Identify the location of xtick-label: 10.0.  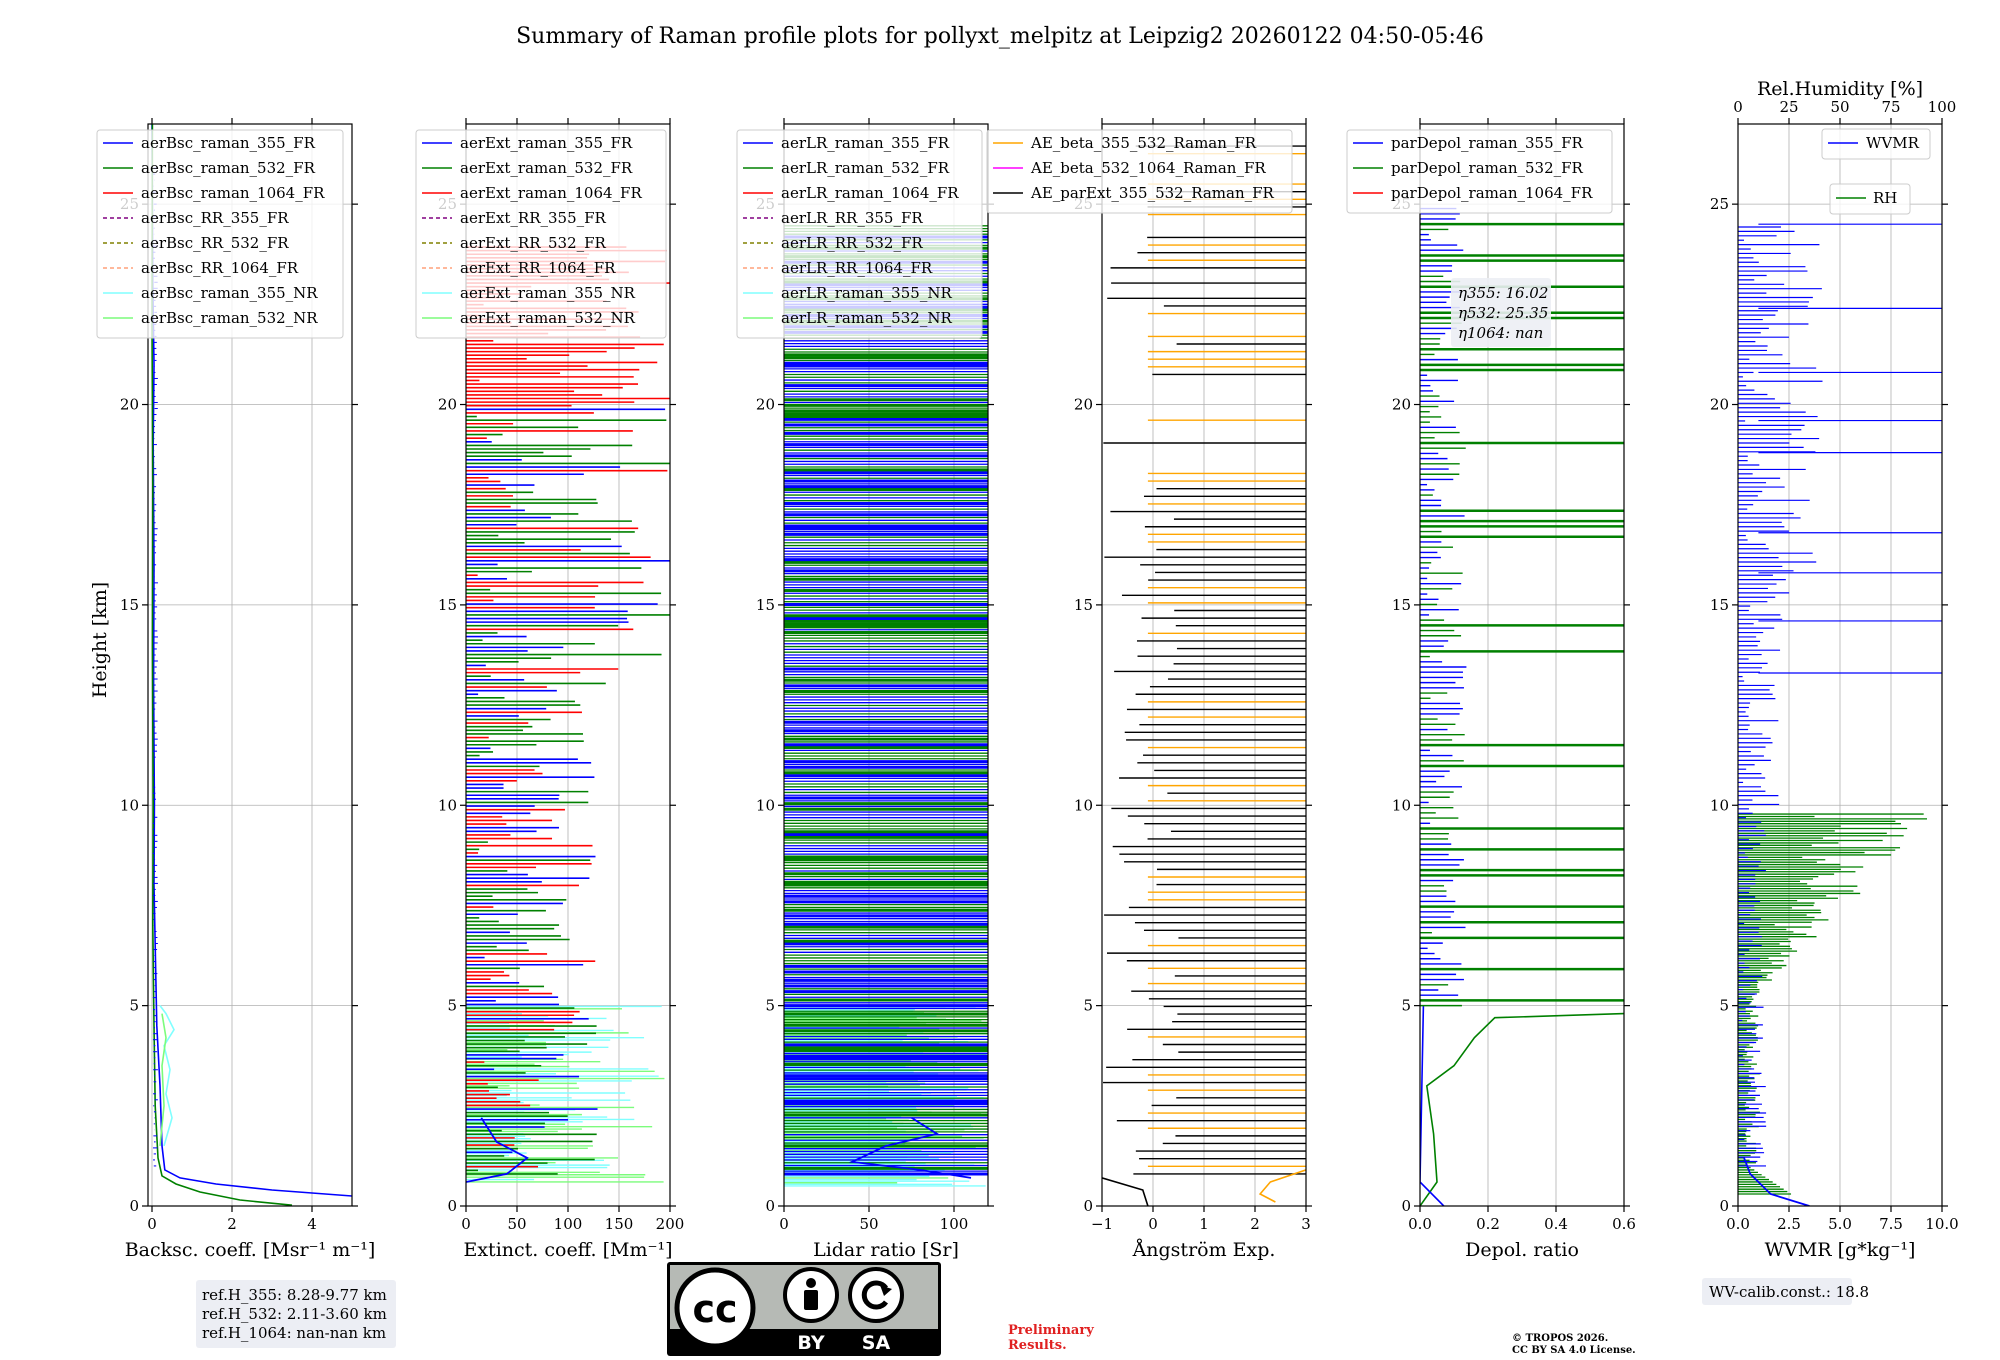
(1941, 1224).